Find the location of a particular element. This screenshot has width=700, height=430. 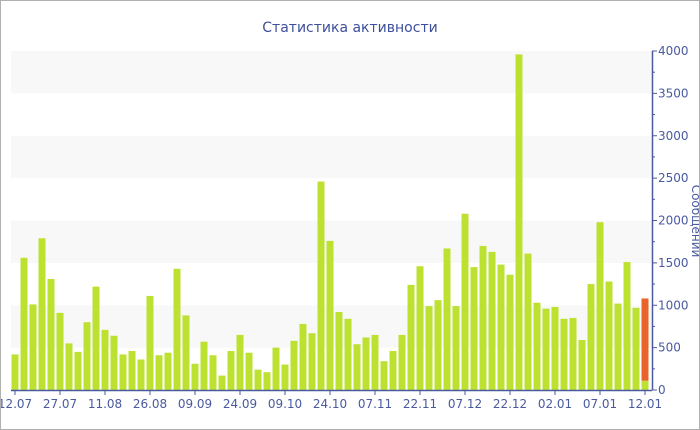

x-tick-label: 22.11 is located at coordinates (420, 404).